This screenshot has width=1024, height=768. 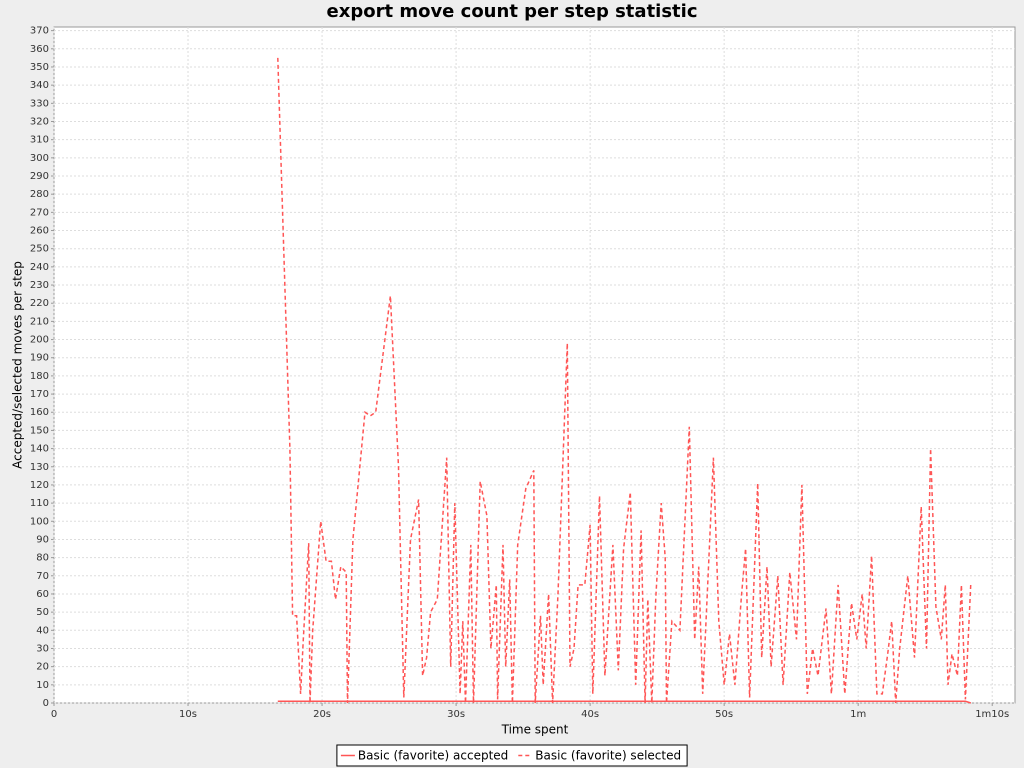 What do you see at coordinates (39, 49) in the screenshot?
I see `y-tick-label: 360` at bounding box center [39, 49].